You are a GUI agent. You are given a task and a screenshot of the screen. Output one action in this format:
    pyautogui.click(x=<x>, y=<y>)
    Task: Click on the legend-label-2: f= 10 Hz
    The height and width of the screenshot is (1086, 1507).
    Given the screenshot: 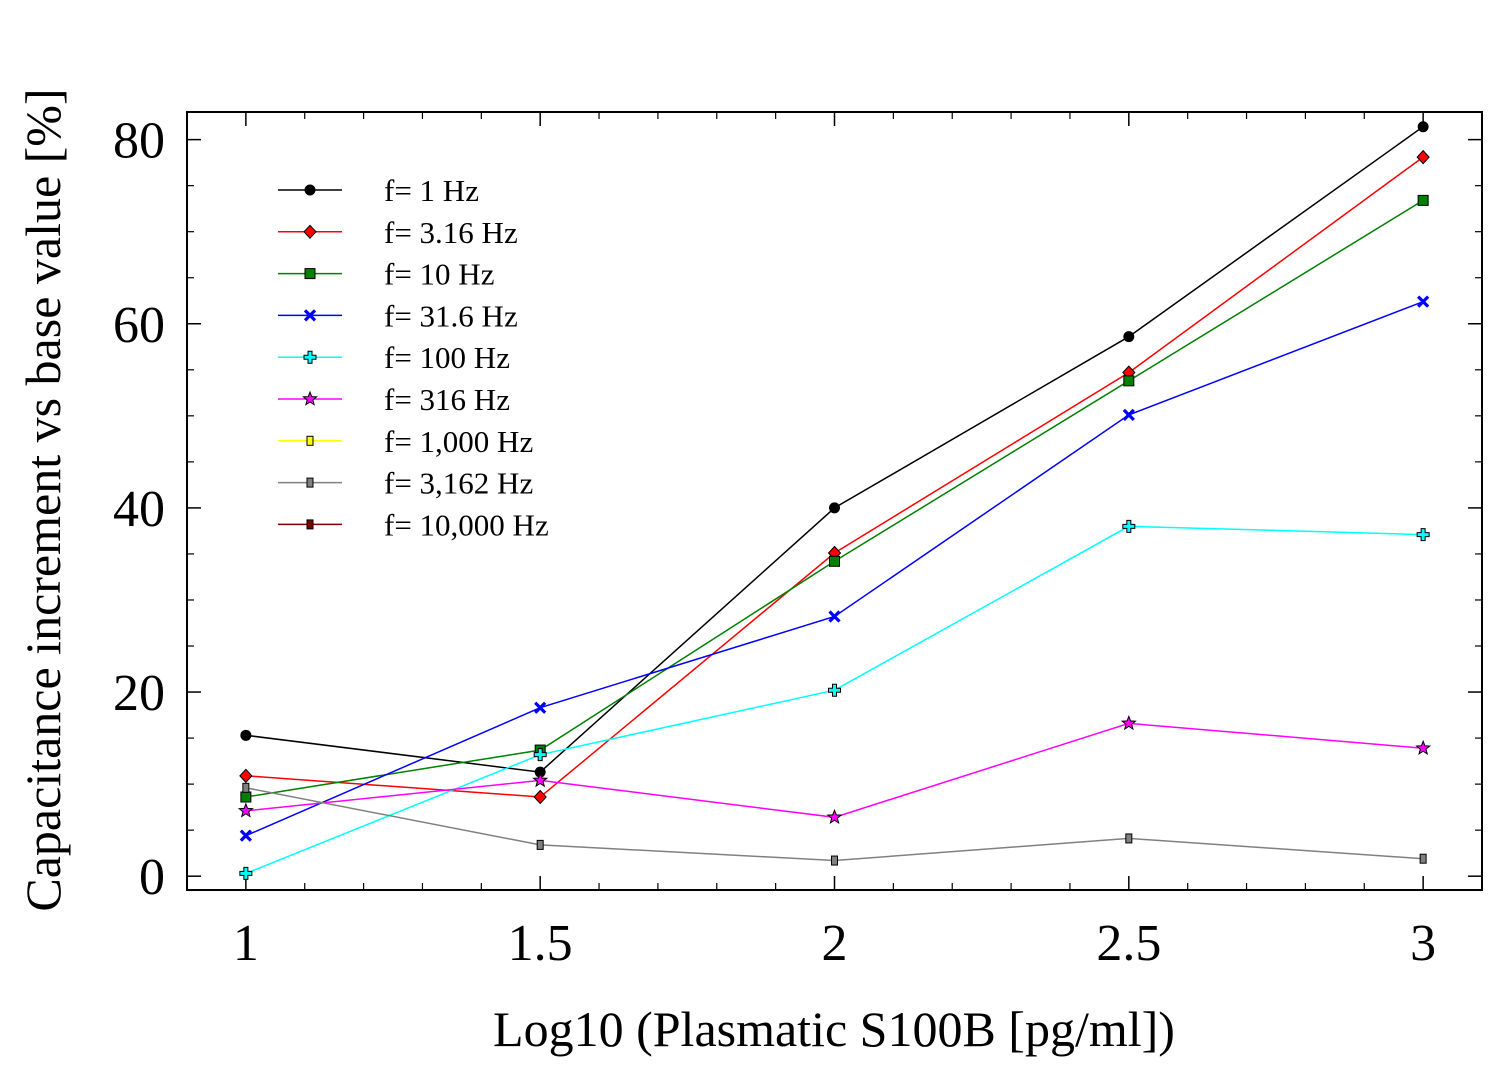 What is the action you would take?
    pyautogui.click(x=439, y=274)
    